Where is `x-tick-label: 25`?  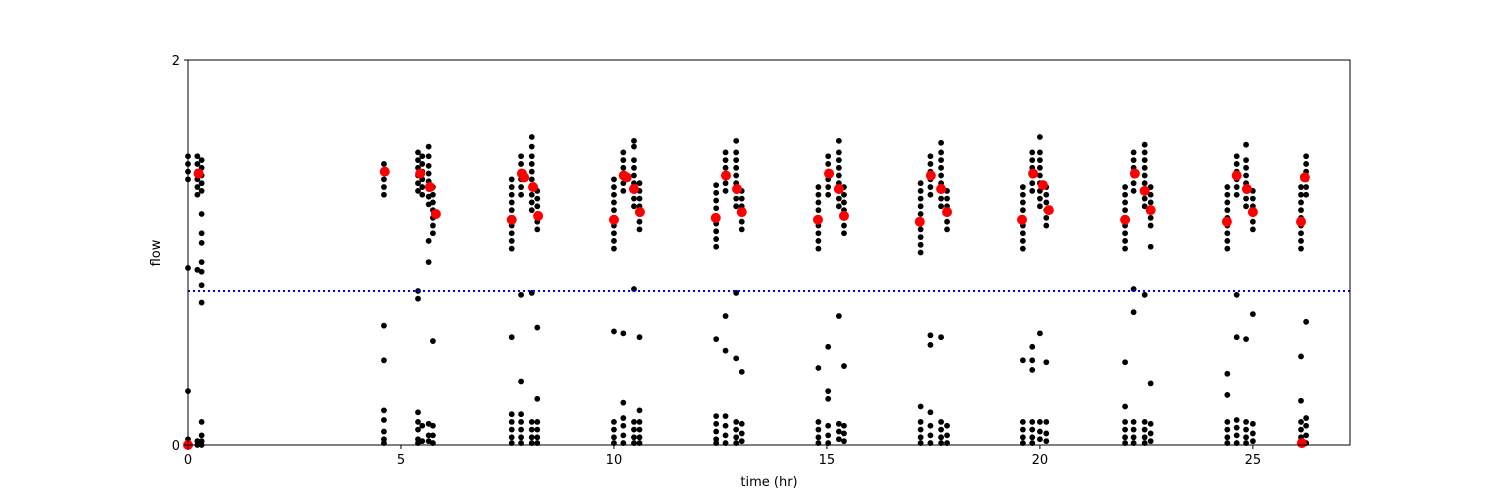
x-tick-label: 25 is located at coordinates (1253, 460).